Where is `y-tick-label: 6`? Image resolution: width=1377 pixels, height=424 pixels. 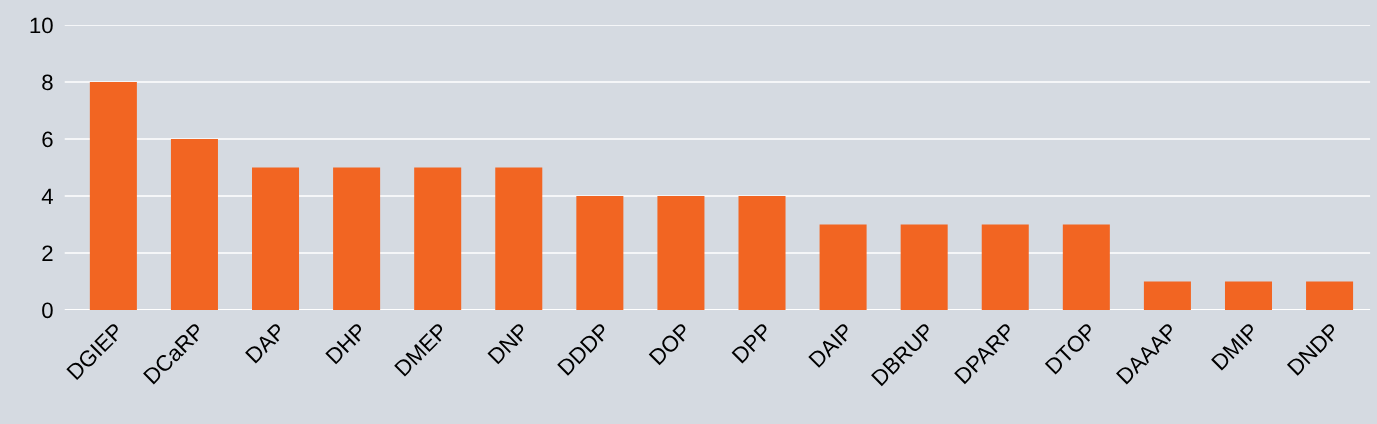
y-tick-label: 6 is located at coordinates (47, 139).